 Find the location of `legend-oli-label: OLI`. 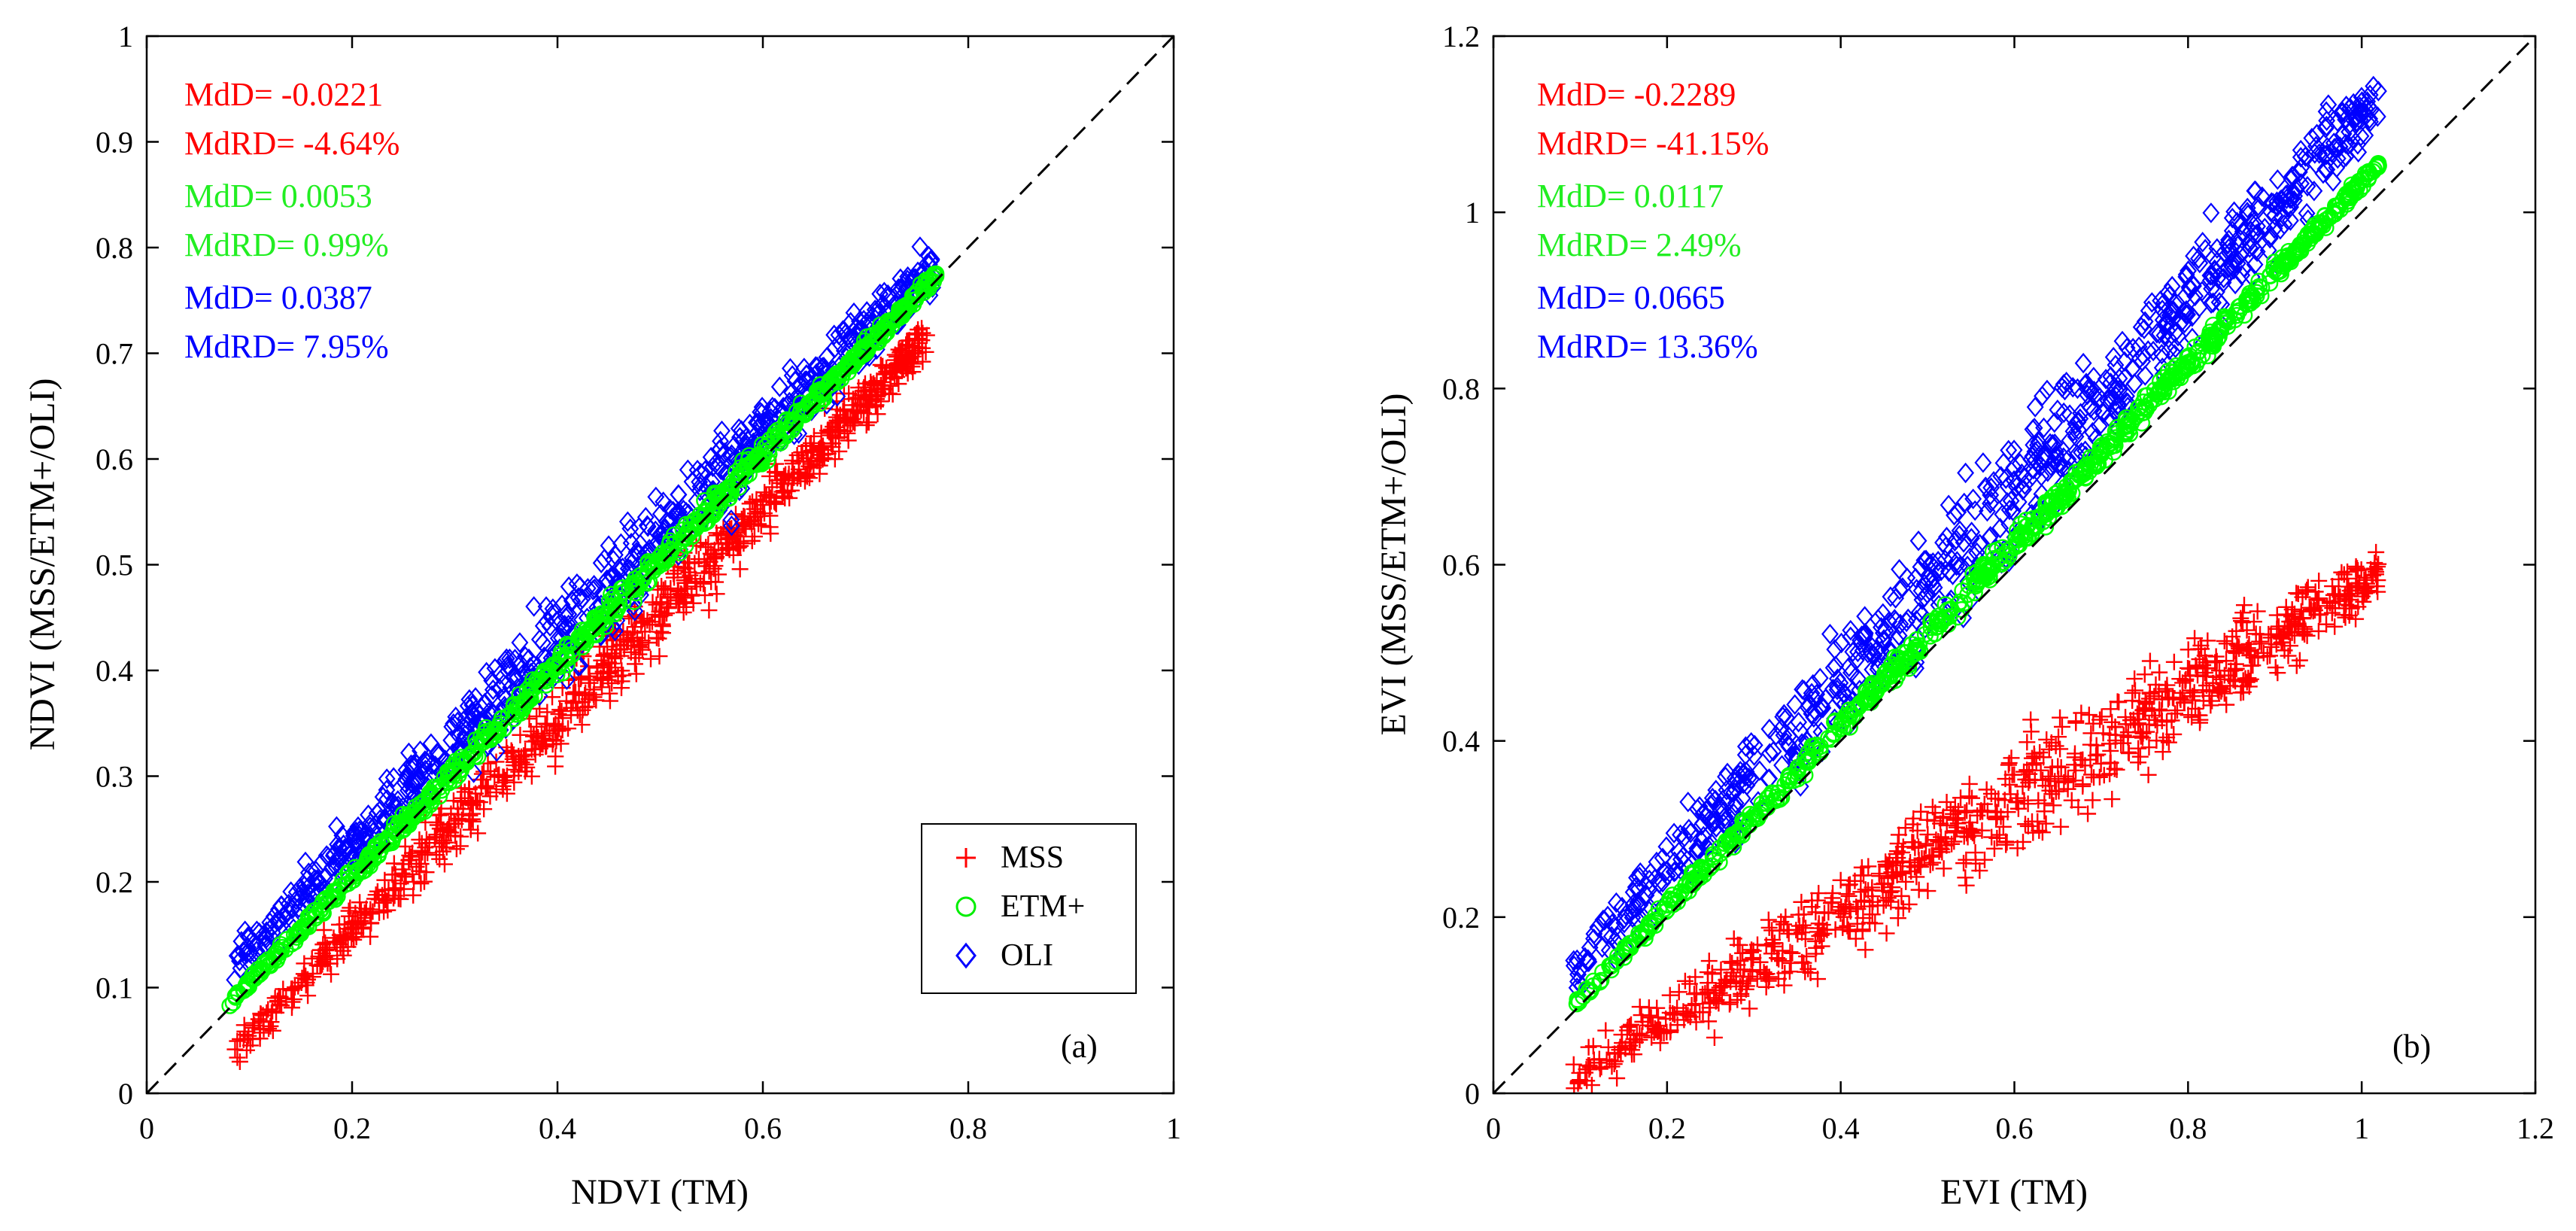

legend-oli-label: OLI is located at coordinates (1027, 955).